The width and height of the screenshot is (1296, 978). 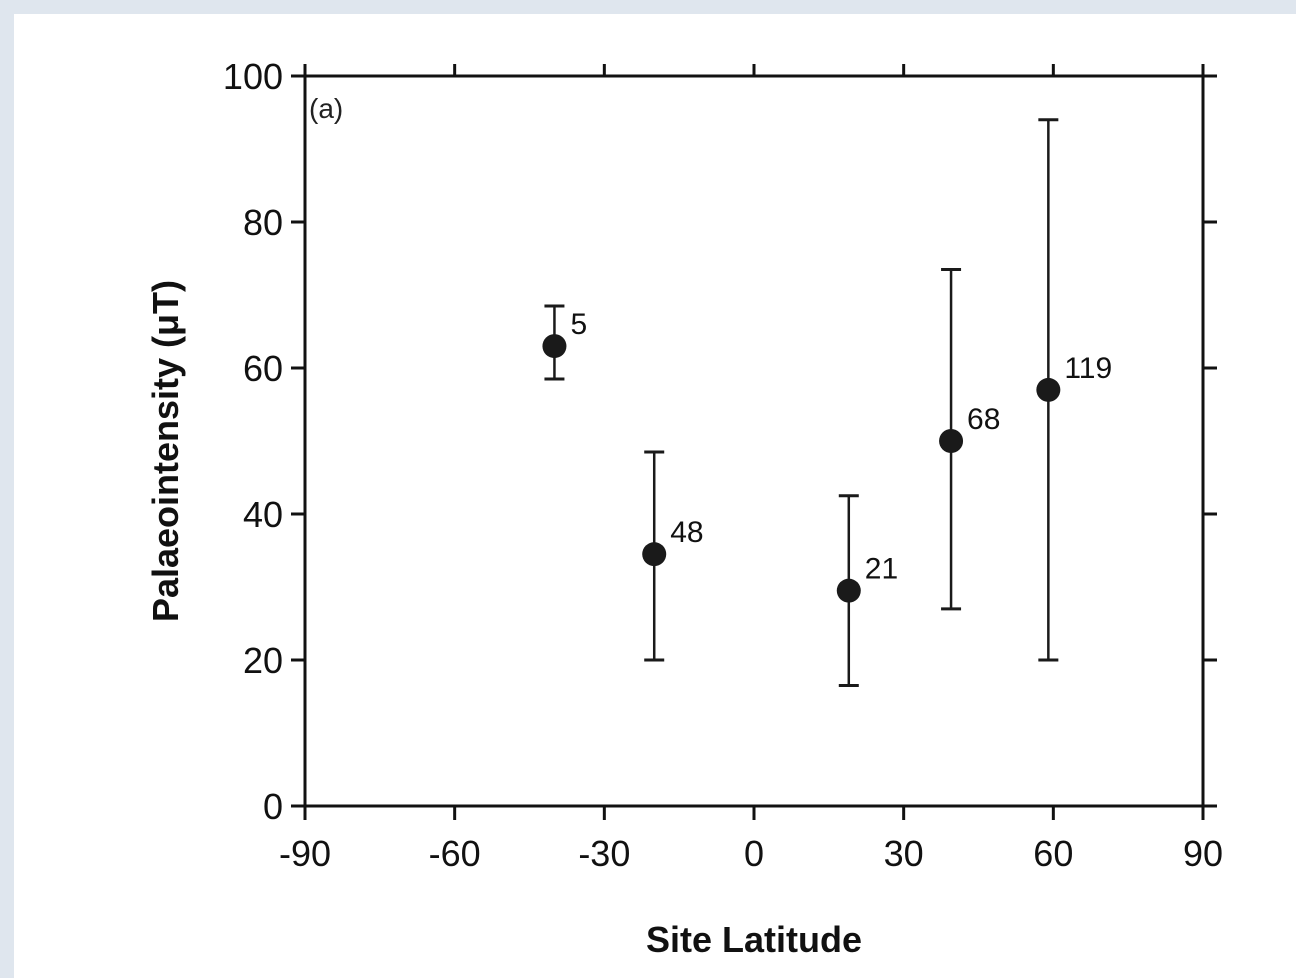 I want to click on data-point-label: 68, so click(x=983, y=419).